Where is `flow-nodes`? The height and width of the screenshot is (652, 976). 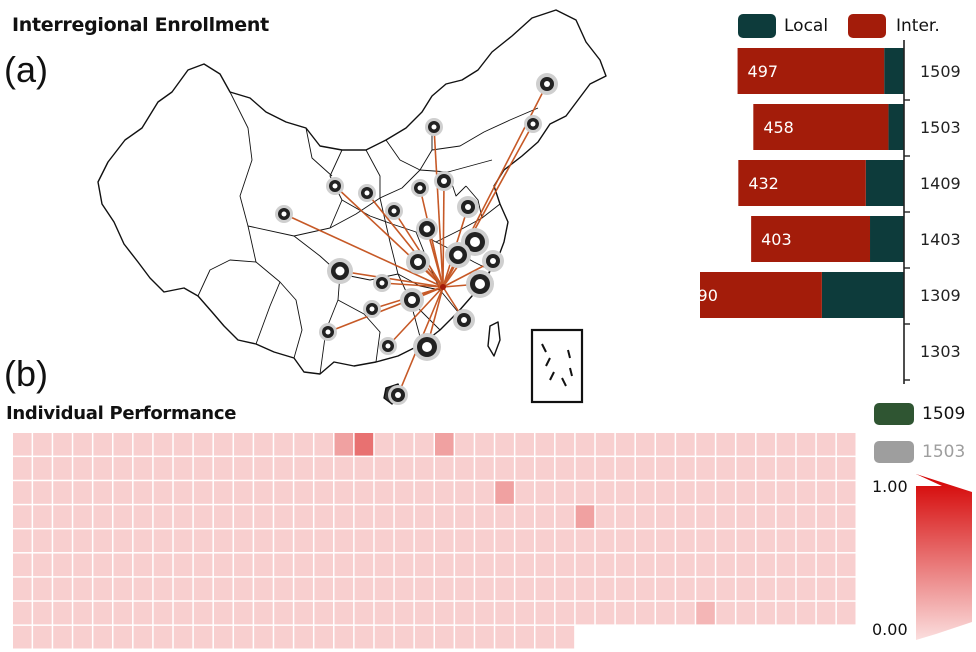
flow-nodes is located at coordinates (416, 239).